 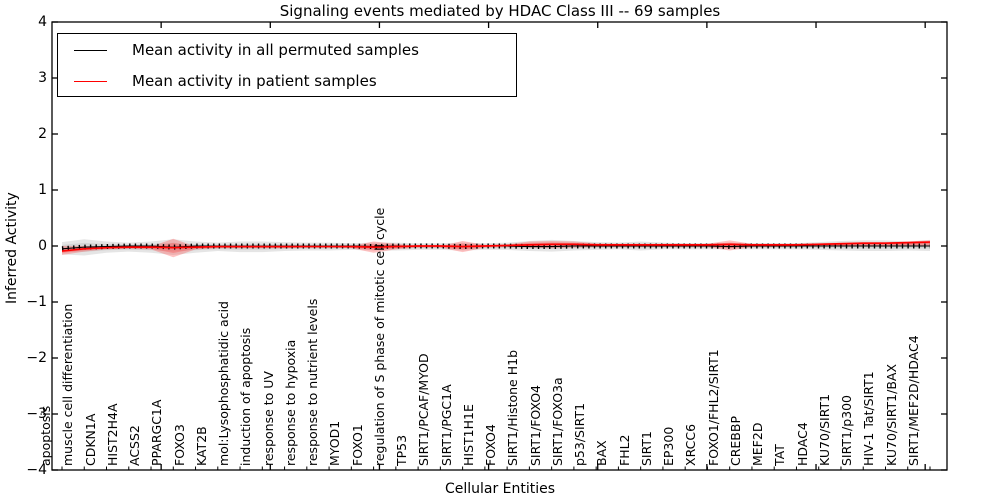 What do you see at coordinates (446, 425) in the screenshot?
I see `x-tick-label: SIRT1/PGC1A` at bounding box center [446, 425].